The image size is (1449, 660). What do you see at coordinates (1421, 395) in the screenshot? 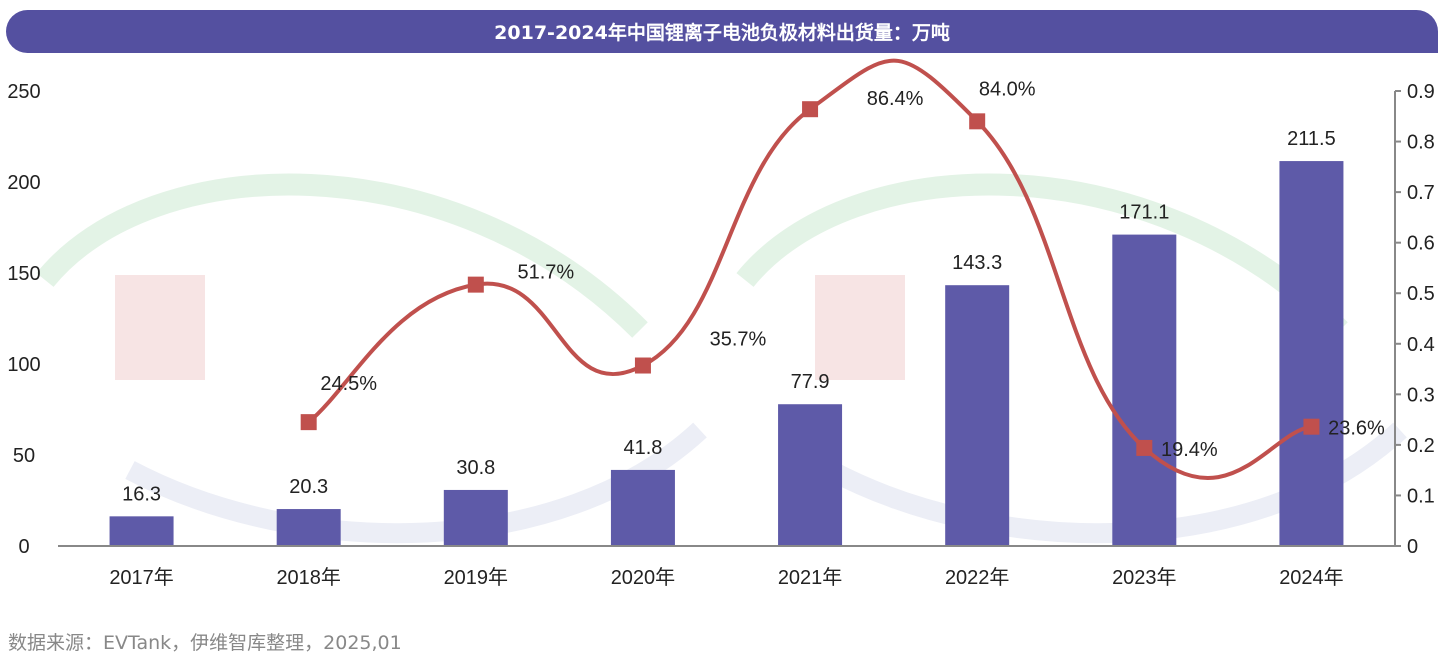
I see `y-right-tick: 0.3` at bounding box center [1421, 395].